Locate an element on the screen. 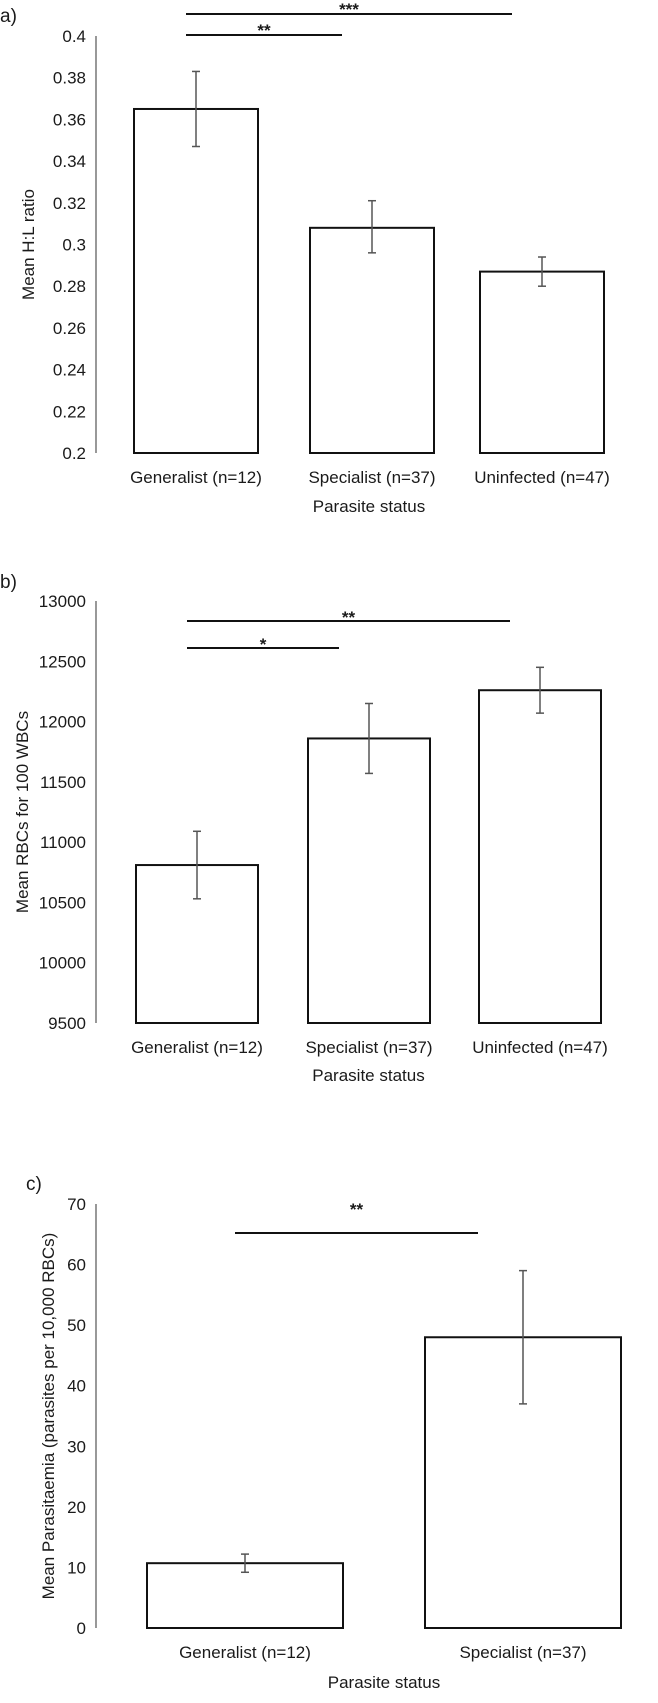 The image size is (658, 1703). y-tick-label: 0.34 is located at coordinates (69, 161).